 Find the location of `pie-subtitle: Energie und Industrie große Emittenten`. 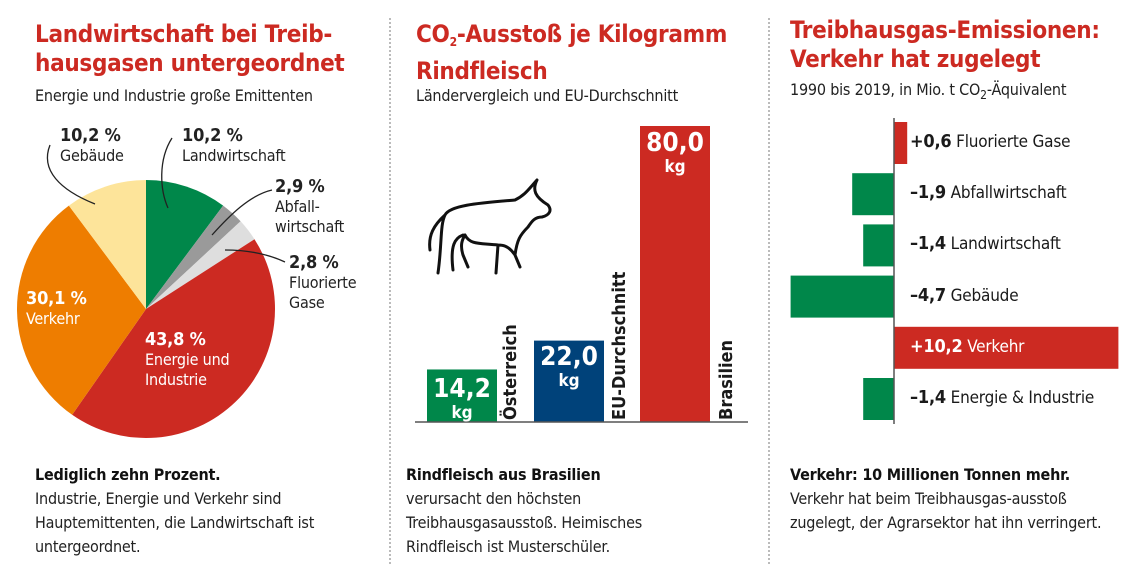

pie-subtitle: Energie und Industrie große Emittenten is located at coordinates (174, 95).